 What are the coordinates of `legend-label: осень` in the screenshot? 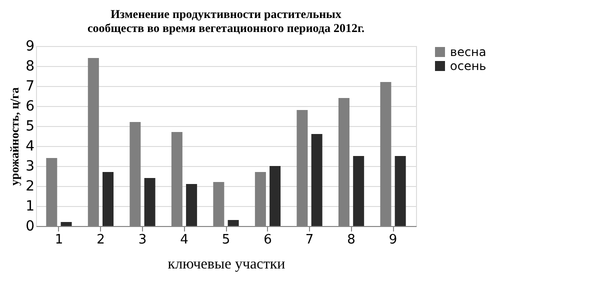 It's located at (468, 66).